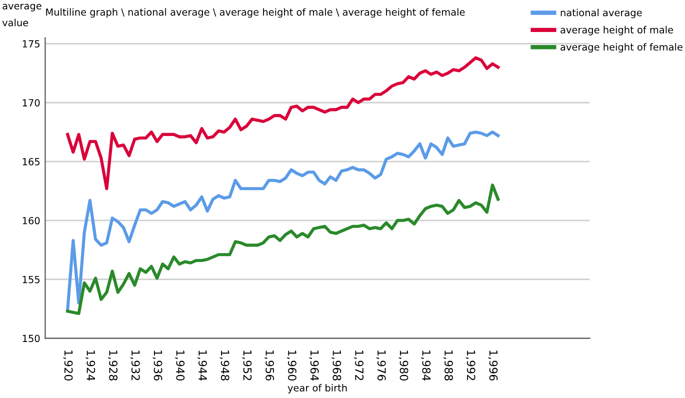 Image resolution: width=685 pixels, height=398 pixels. Describe the element at coordinates (493, 365) in the screenshot. I see `x-tick-label: 1,996` at that location.